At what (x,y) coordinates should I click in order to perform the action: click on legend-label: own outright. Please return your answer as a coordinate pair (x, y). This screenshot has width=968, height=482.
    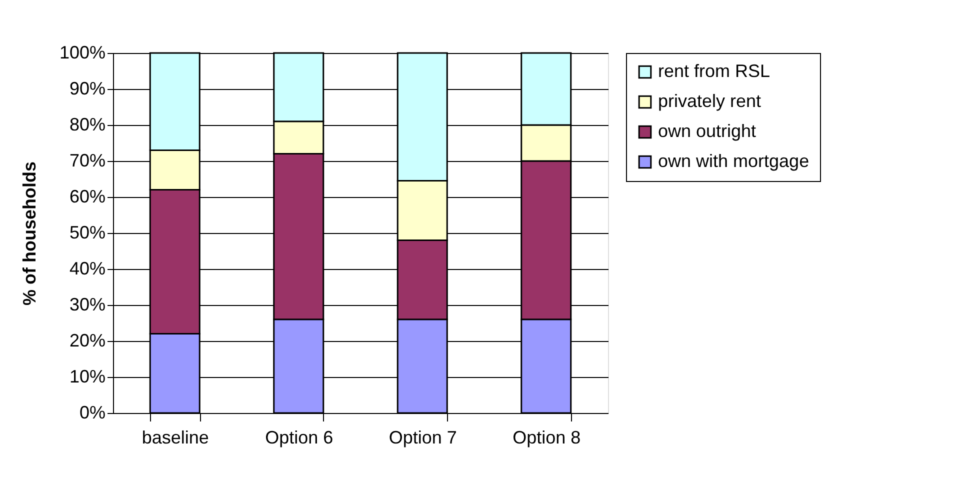
    Looking at the image, I should click on (707, 131).